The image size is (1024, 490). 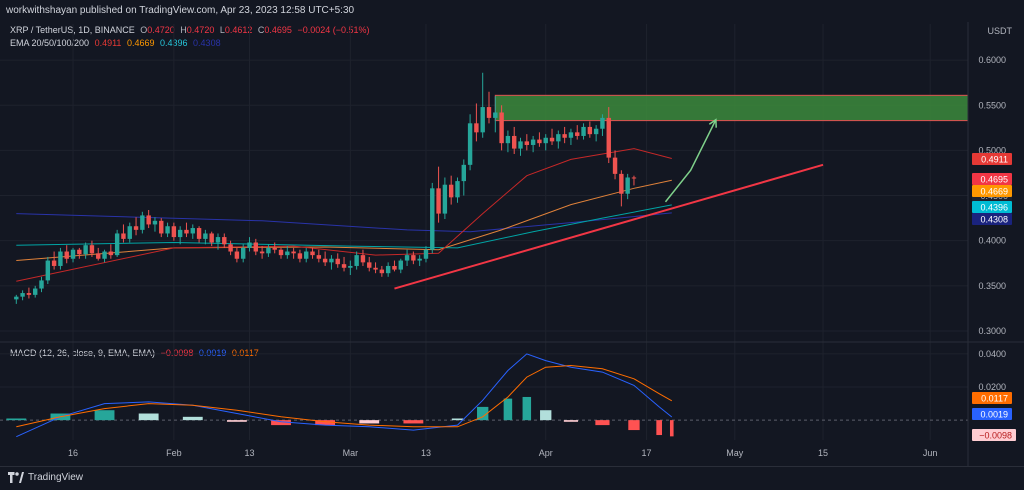 What do you see at coordinates (546, 453) in the screenshot?
I see `time-tick-label: Apr` at bounding box center [546, 453].